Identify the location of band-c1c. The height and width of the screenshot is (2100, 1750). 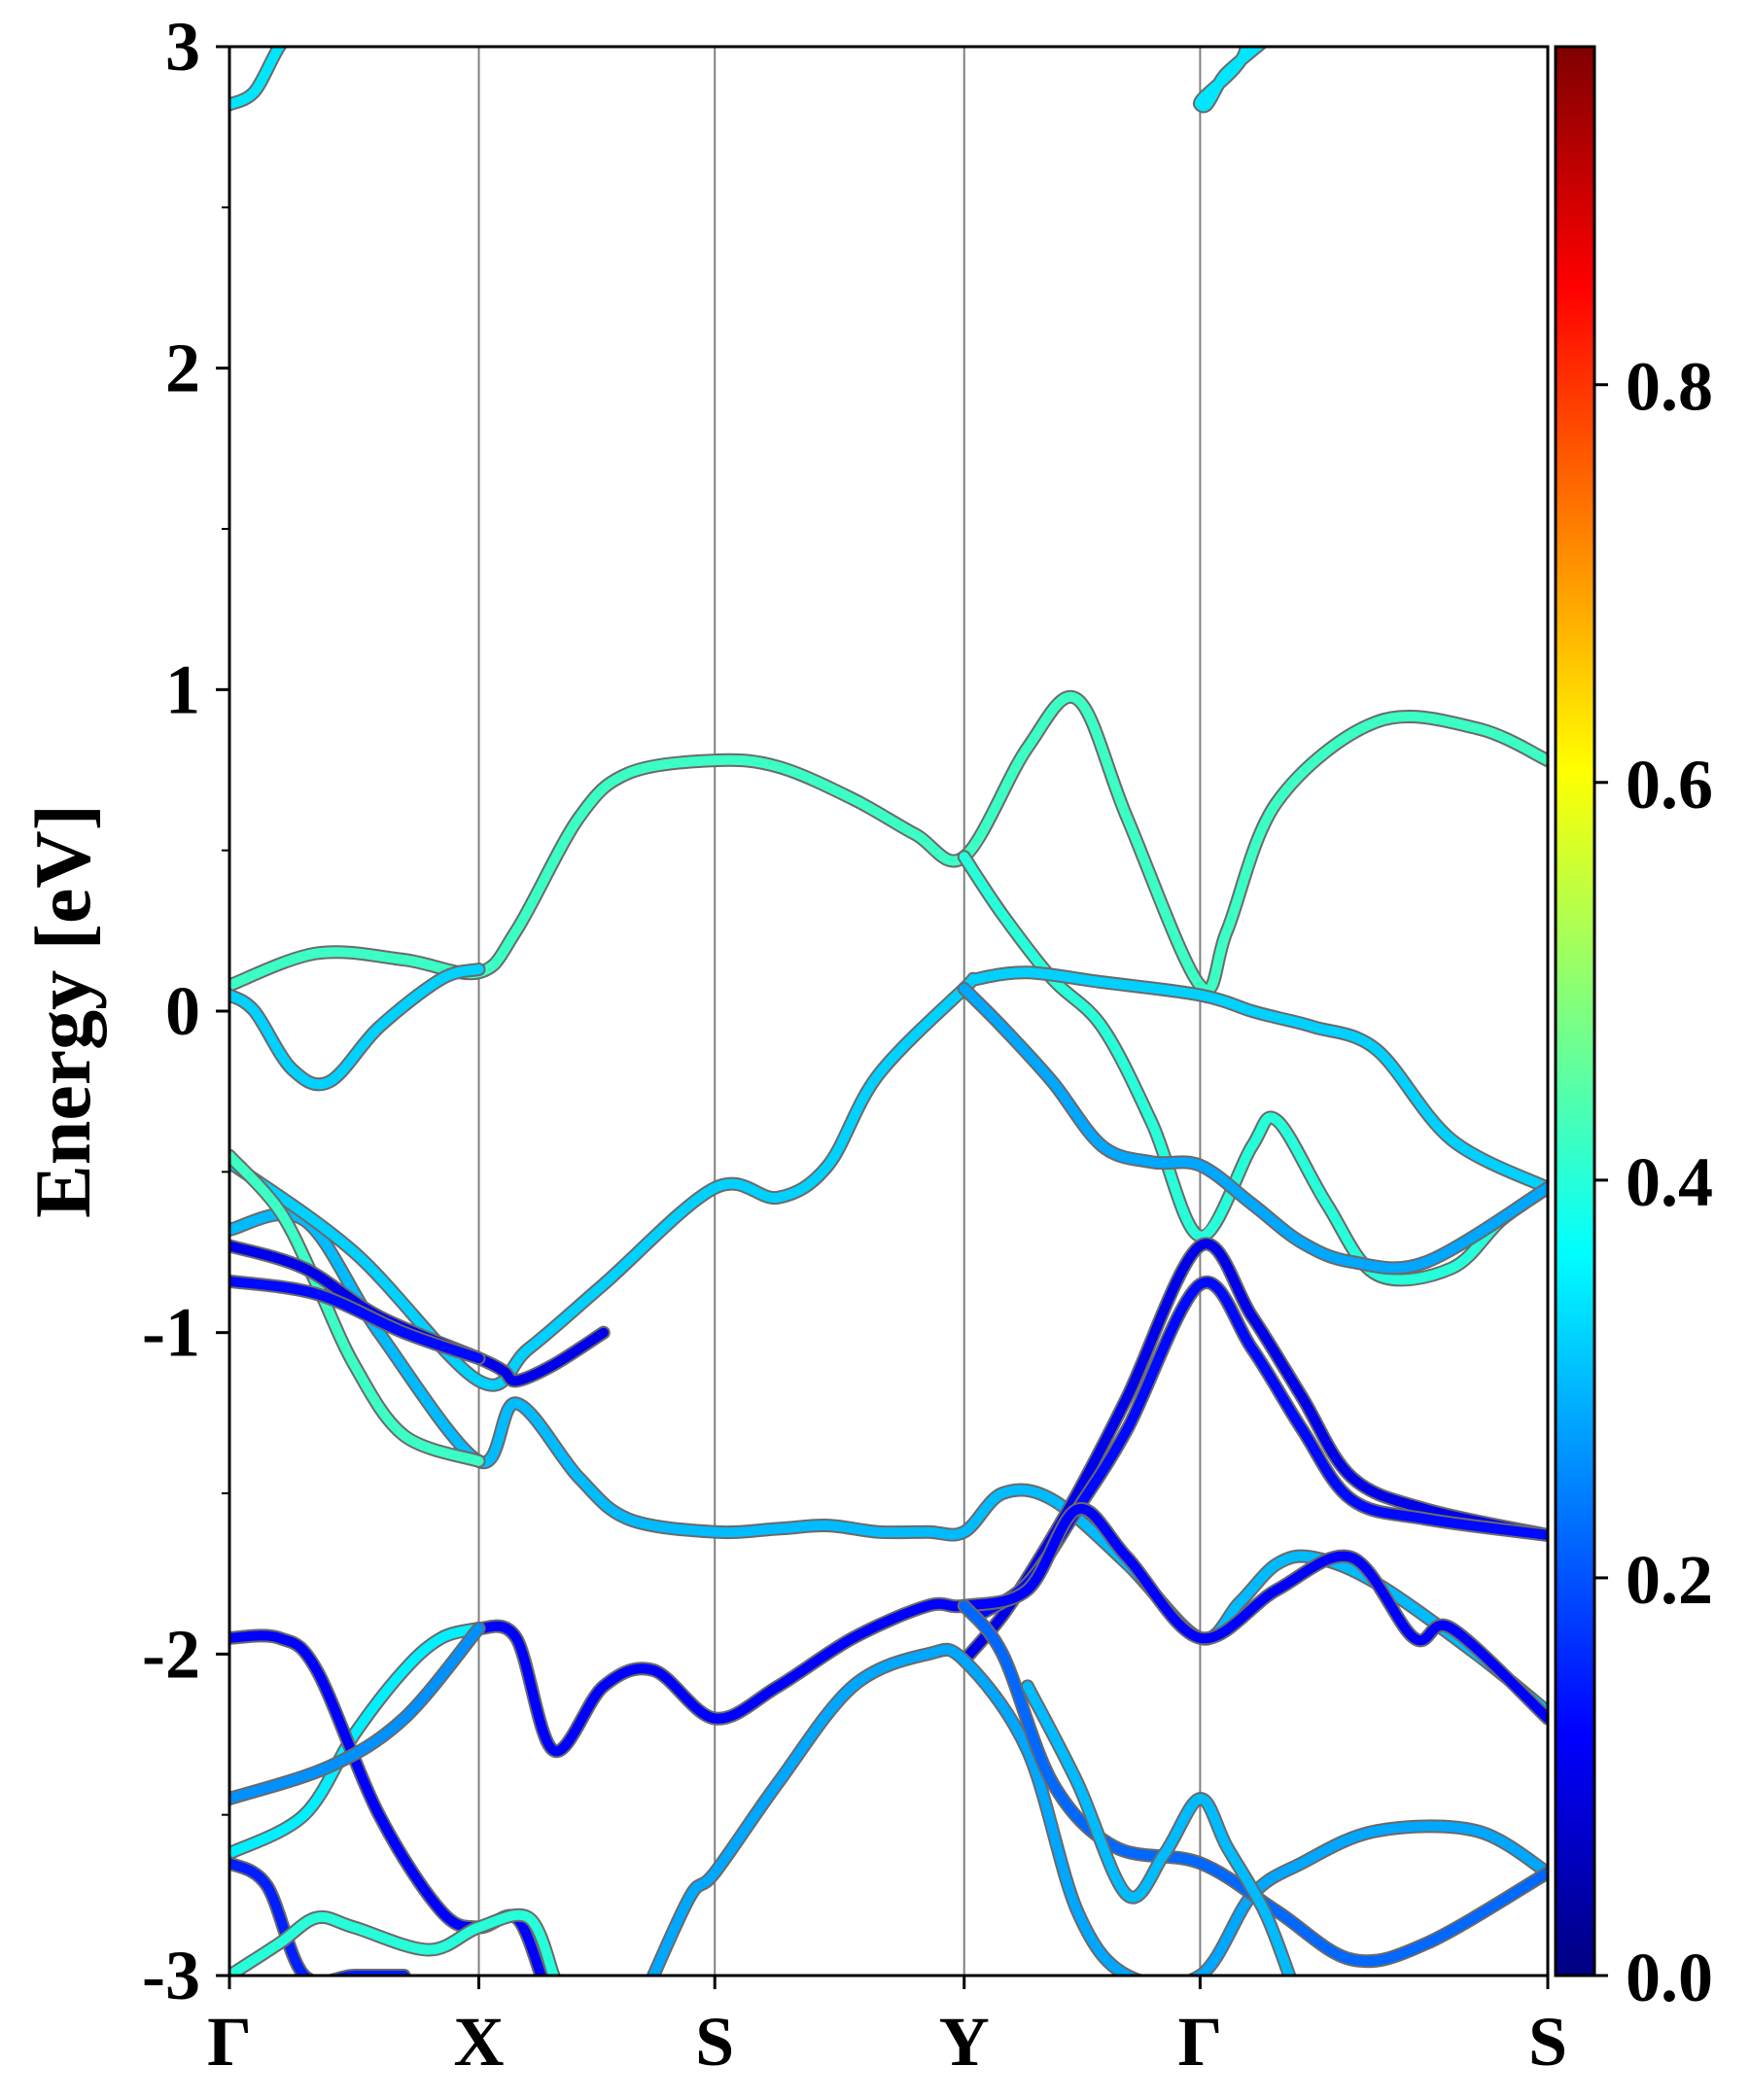
(356, 1027).